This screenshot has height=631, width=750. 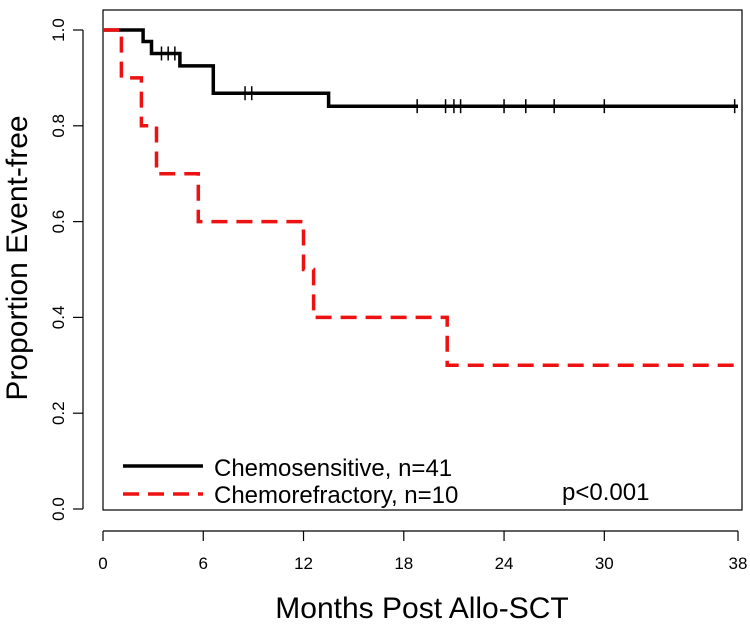 What do you see at coordinates (504, 563) in the screenshot?
I see `x-tick-label-4: 24` at bounding box center [504, 563].